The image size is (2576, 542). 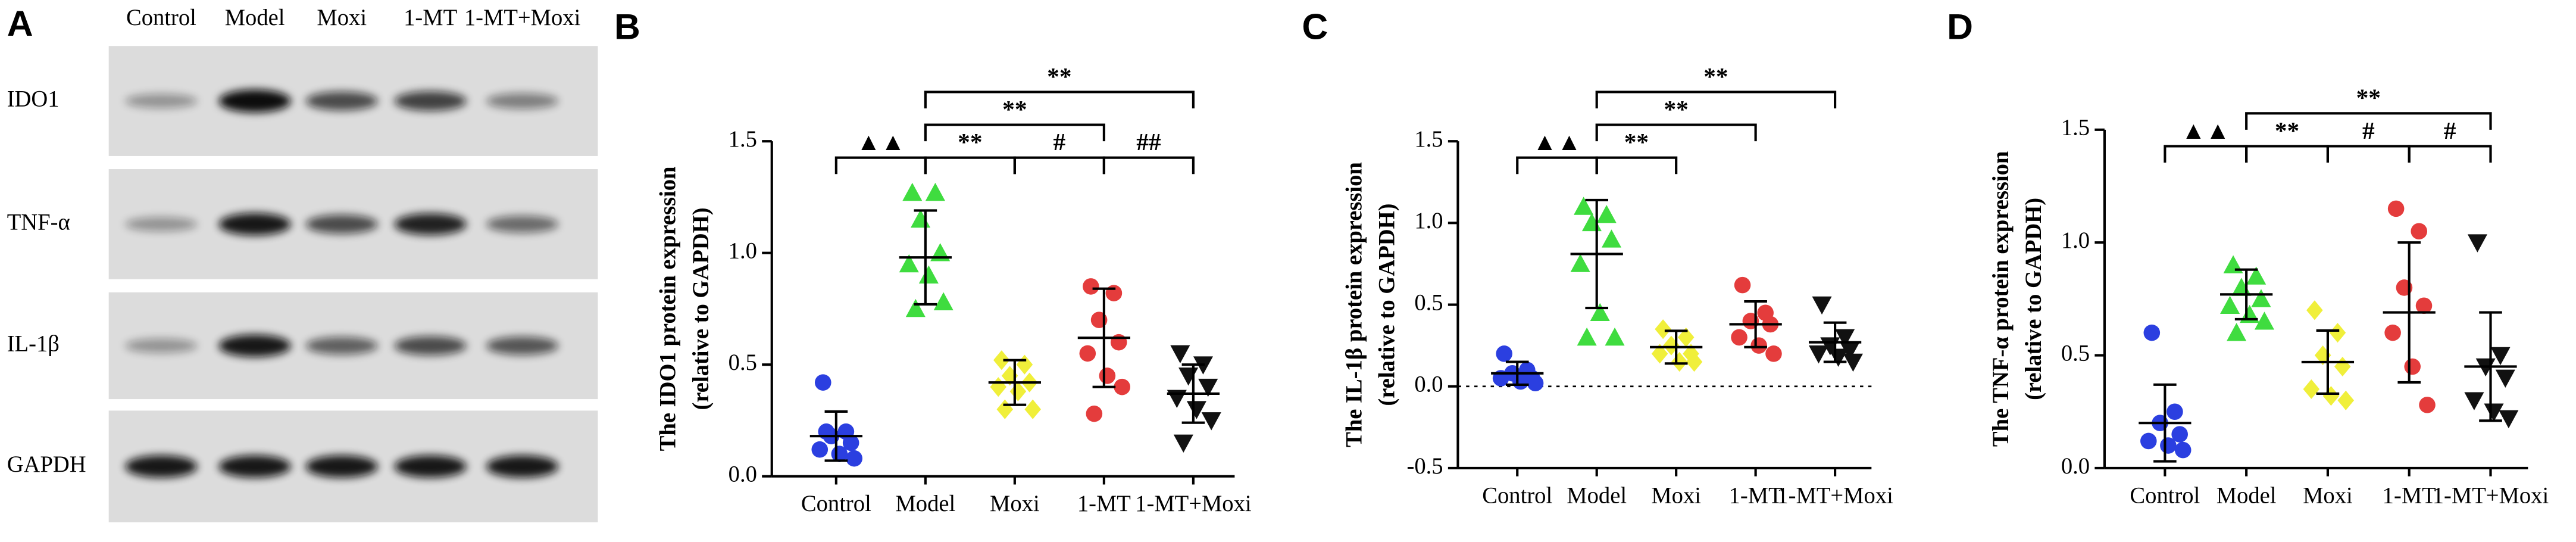 What do you see at coordinates (20, 23) in the screenshot?
I see `panel-label: A` at bounding box center [20, 23].